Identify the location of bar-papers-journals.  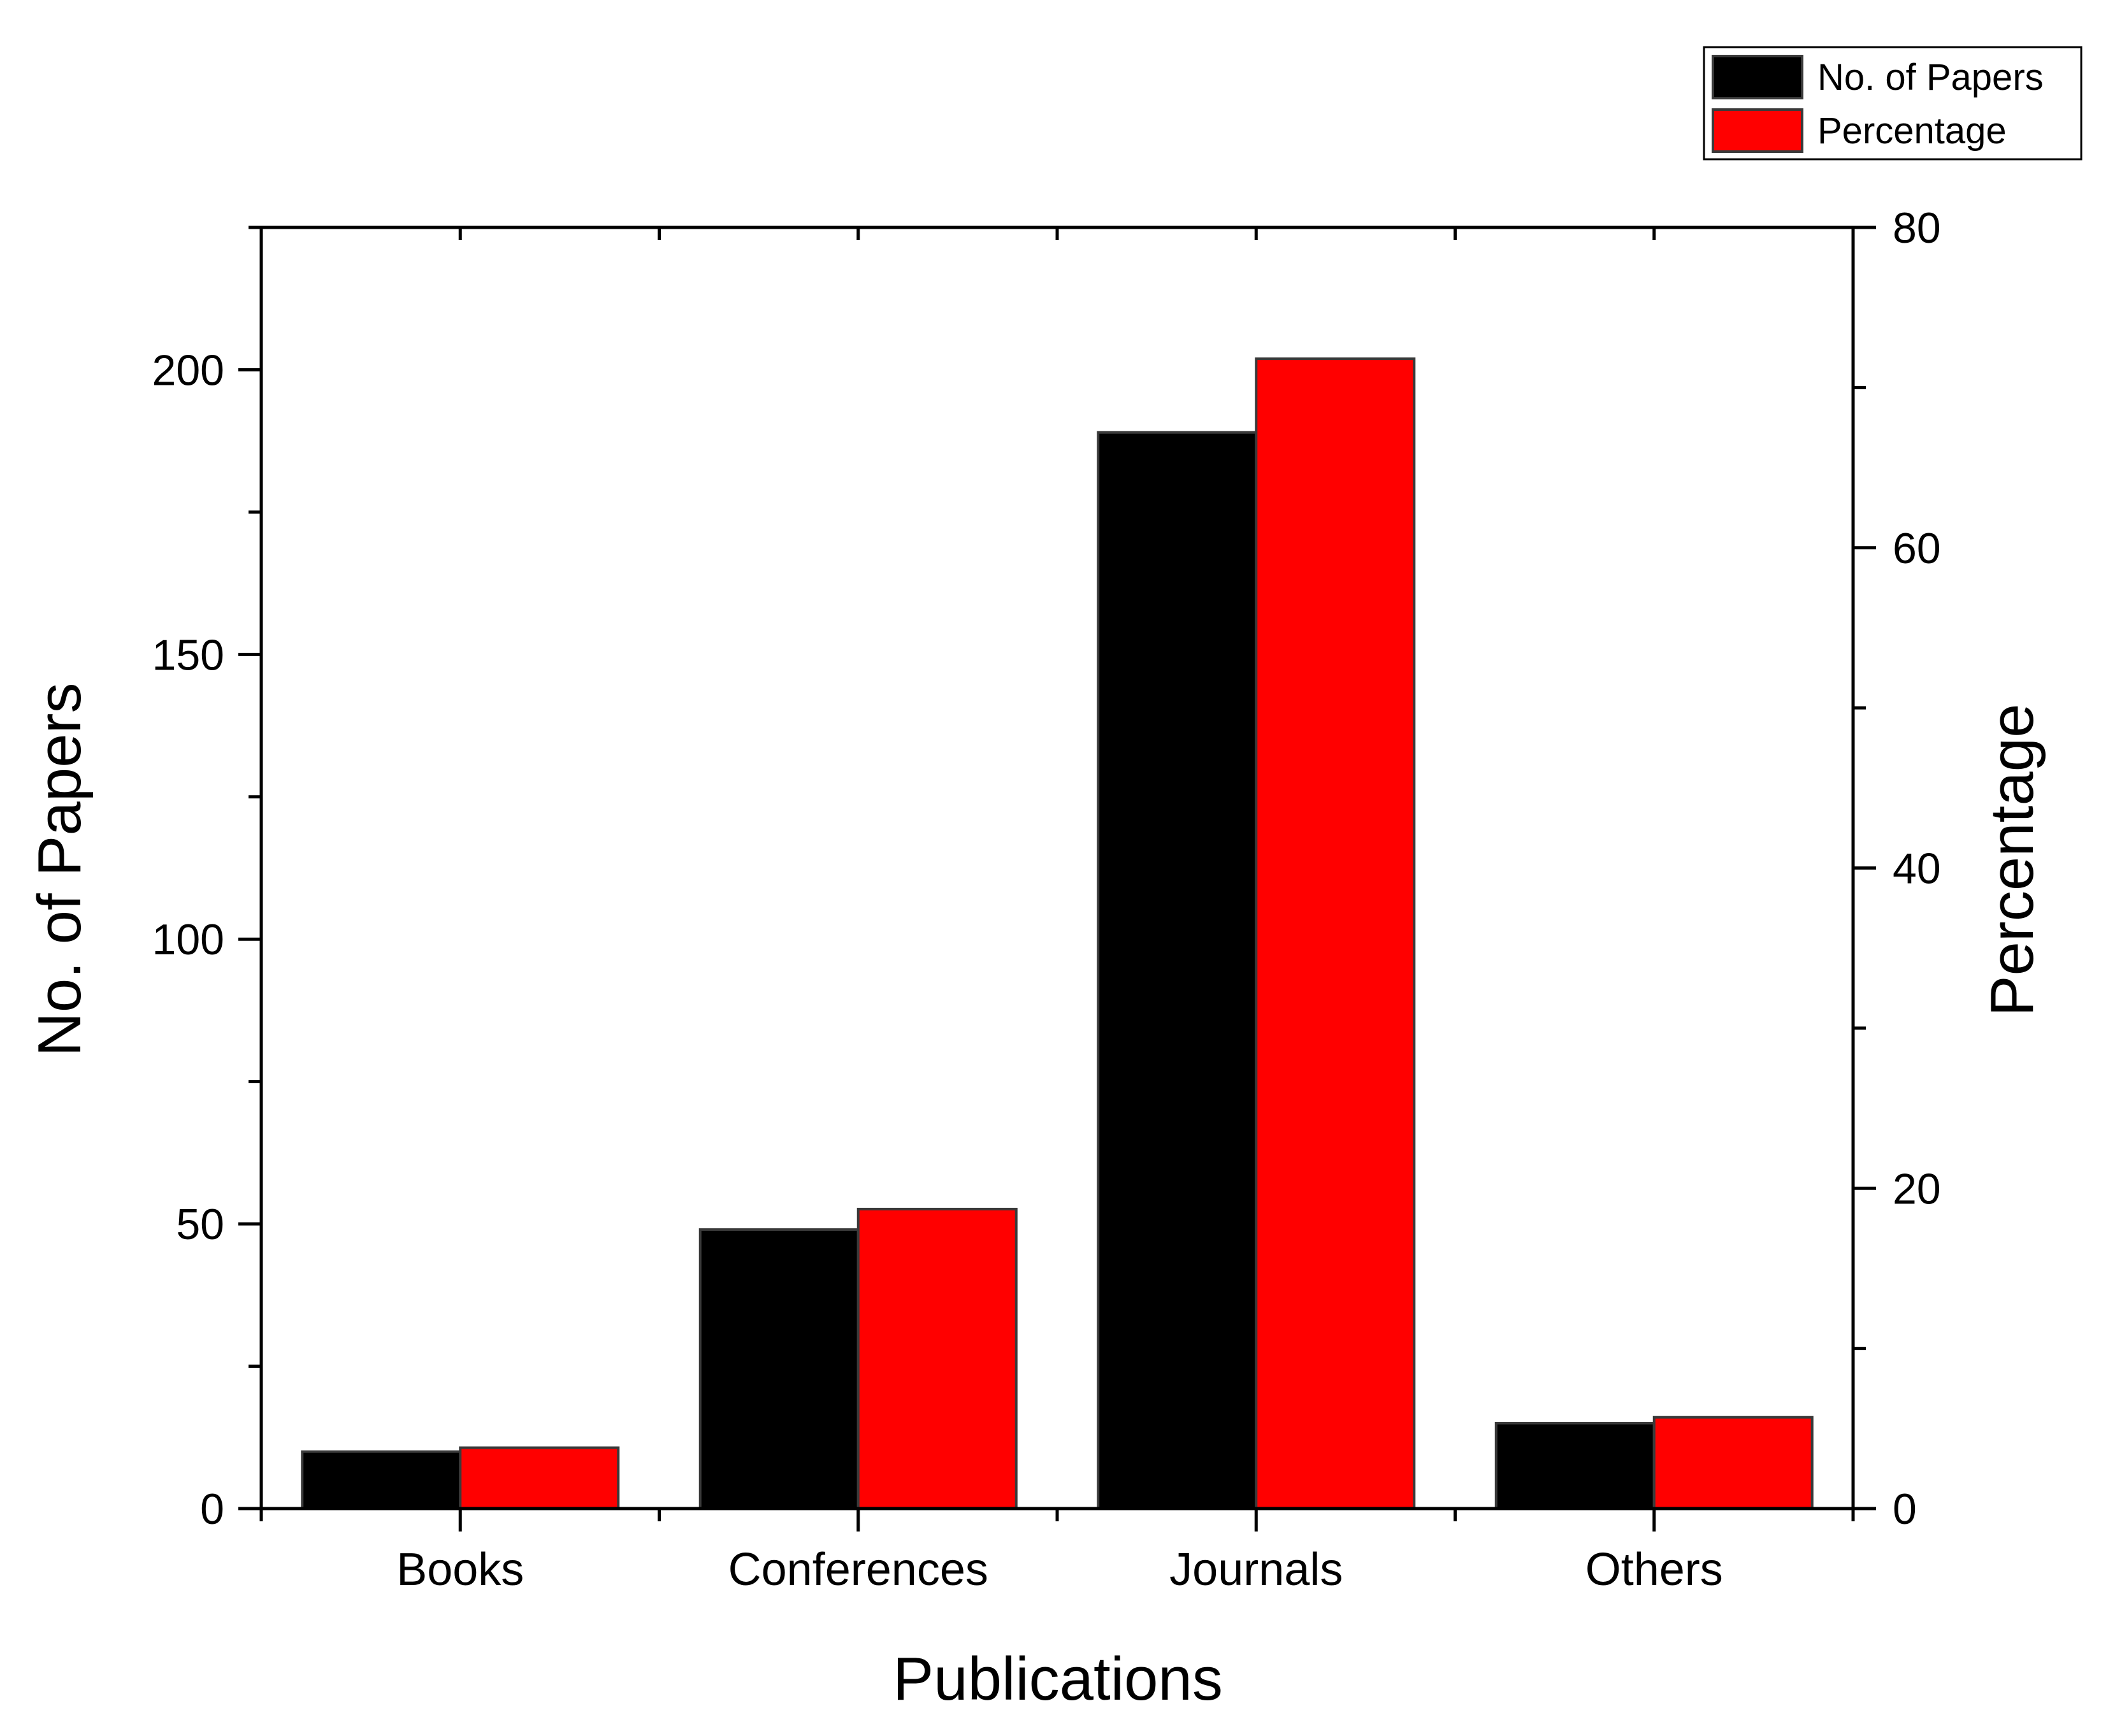
(1177, 970).